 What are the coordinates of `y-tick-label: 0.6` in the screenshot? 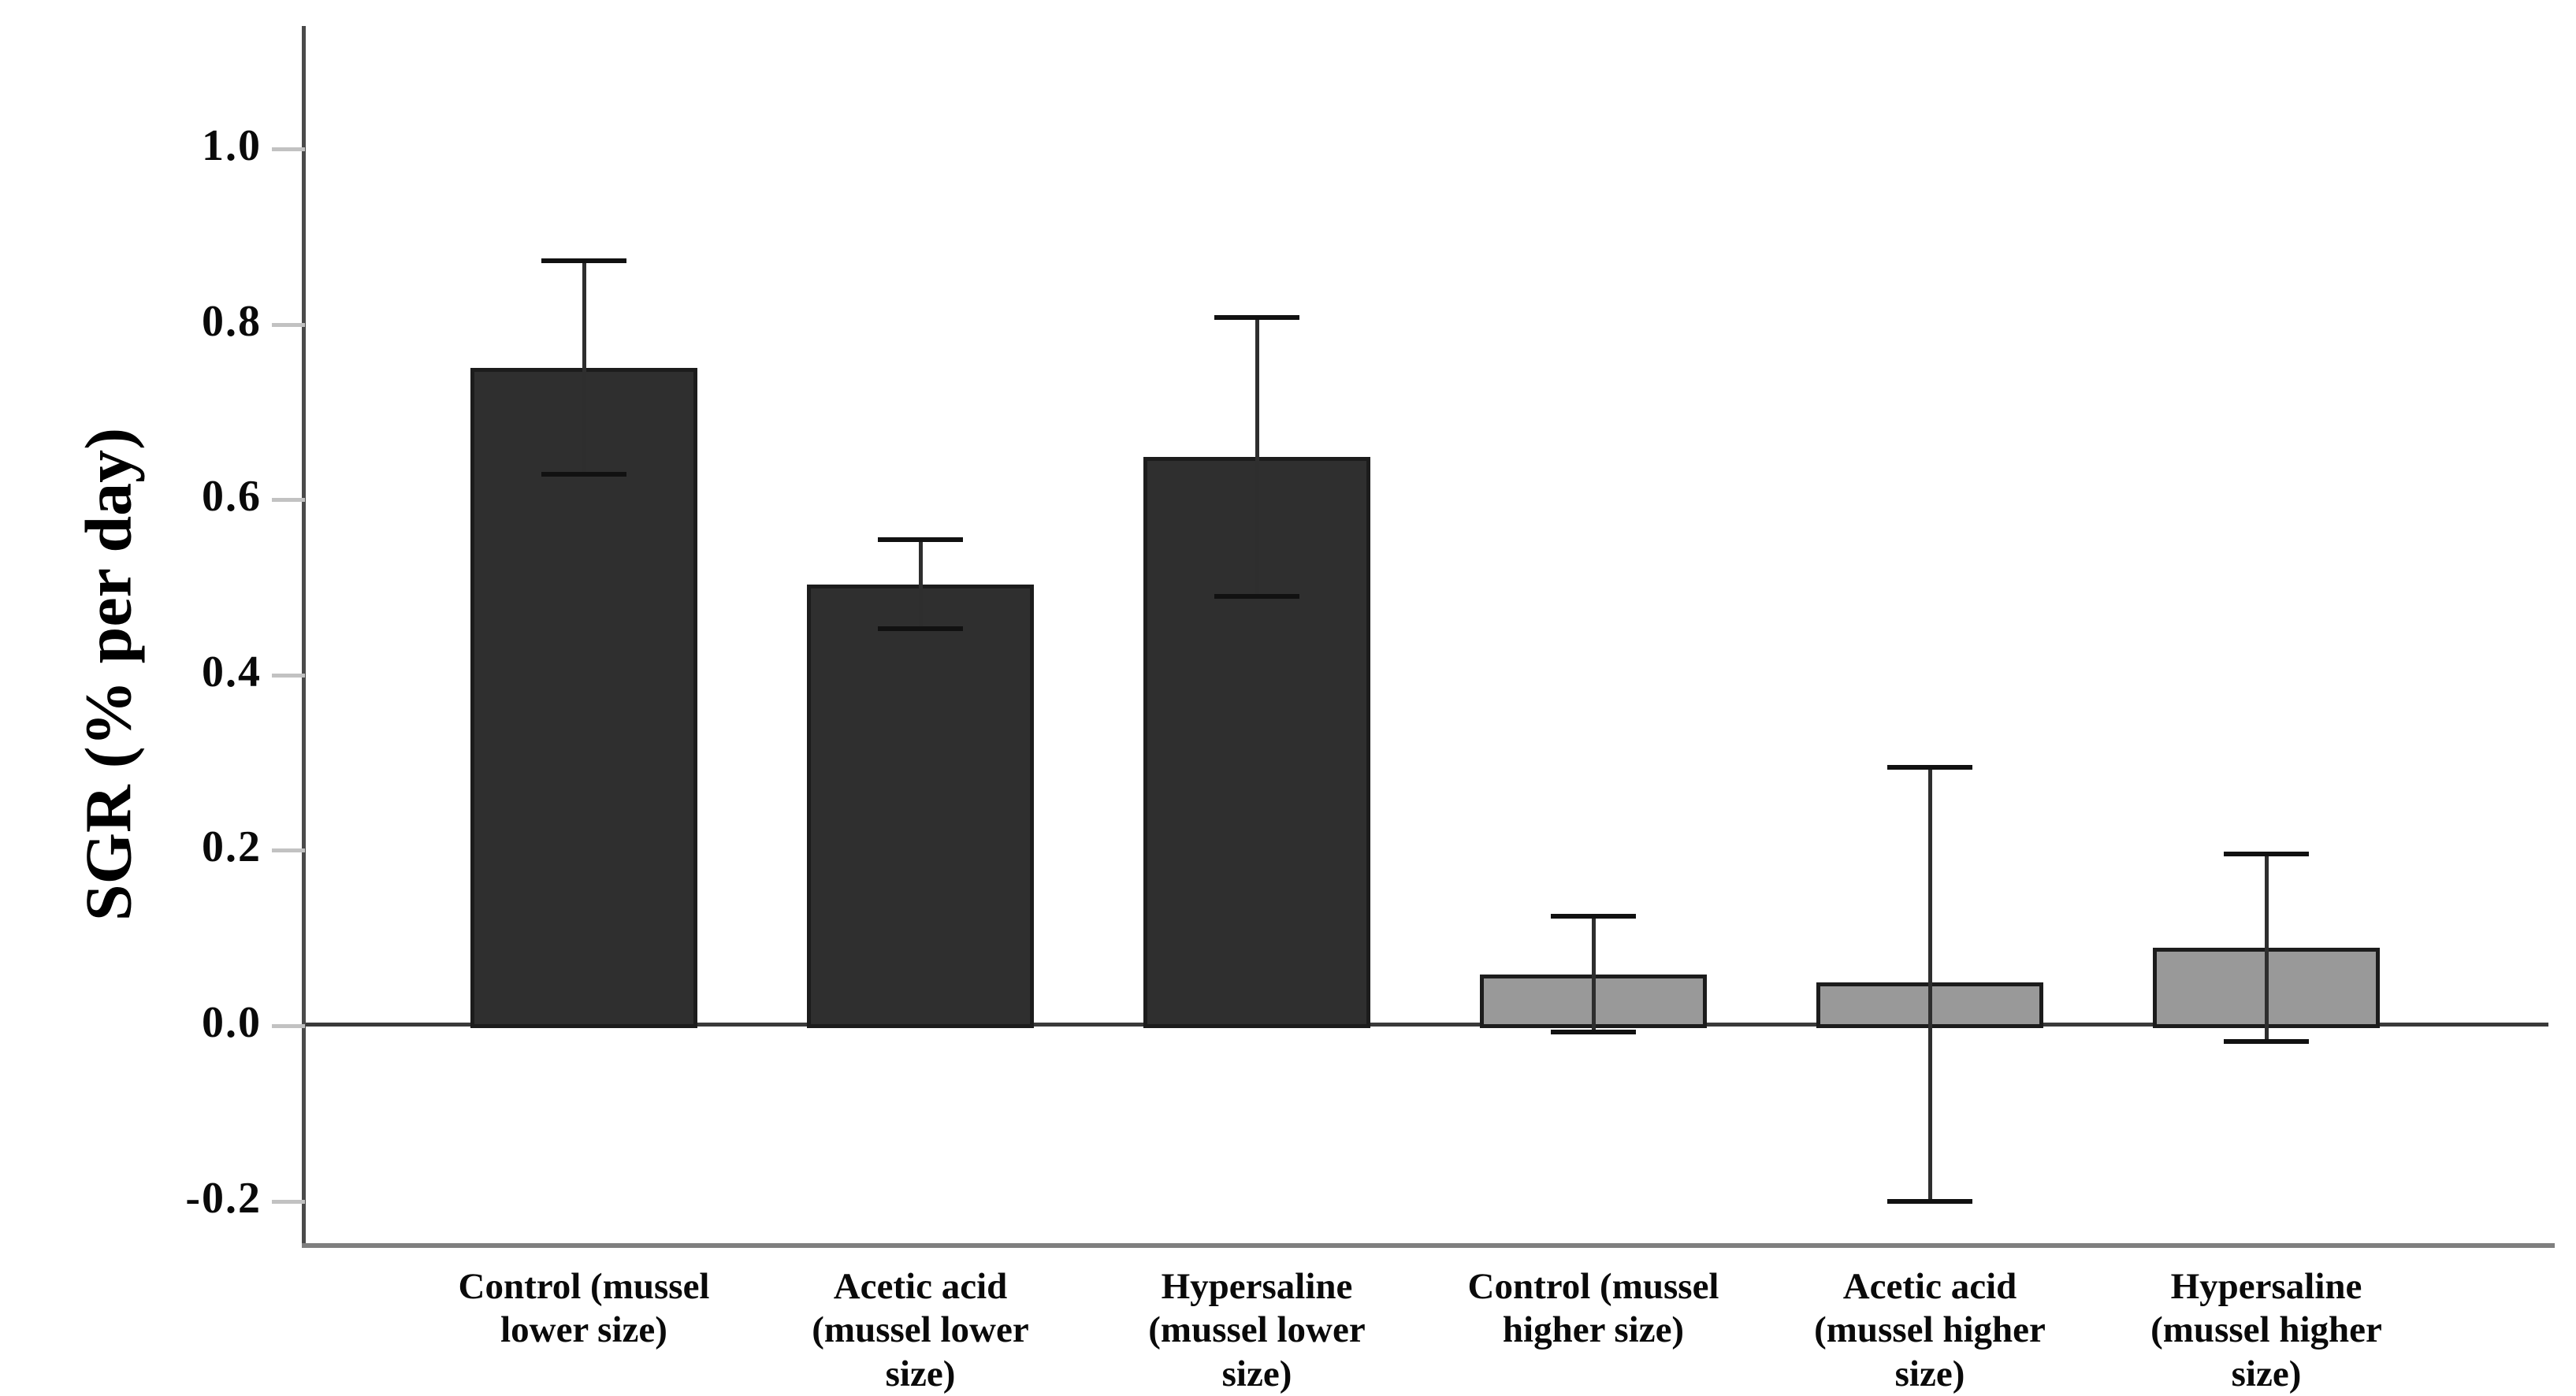 It's located at (232, 497).